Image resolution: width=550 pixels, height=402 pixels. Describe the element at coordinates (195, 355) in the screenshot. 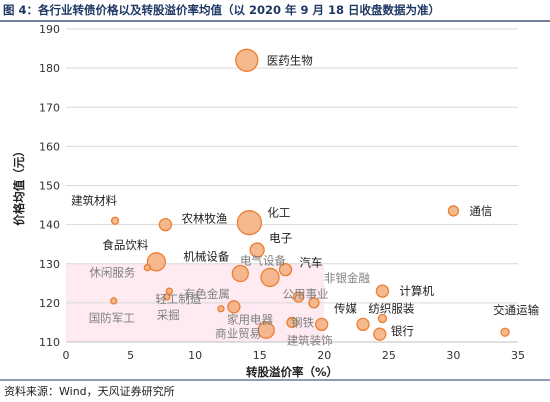

I see `x-tick-label: 10` at that location.